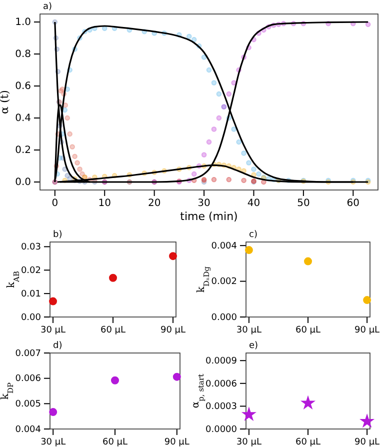 This screenshot has width=385, height=447. What do you see at coordinates (23, 22) in the screenshot?
I see `y-tick-label: 1.0` at bounding box center [23, 22].